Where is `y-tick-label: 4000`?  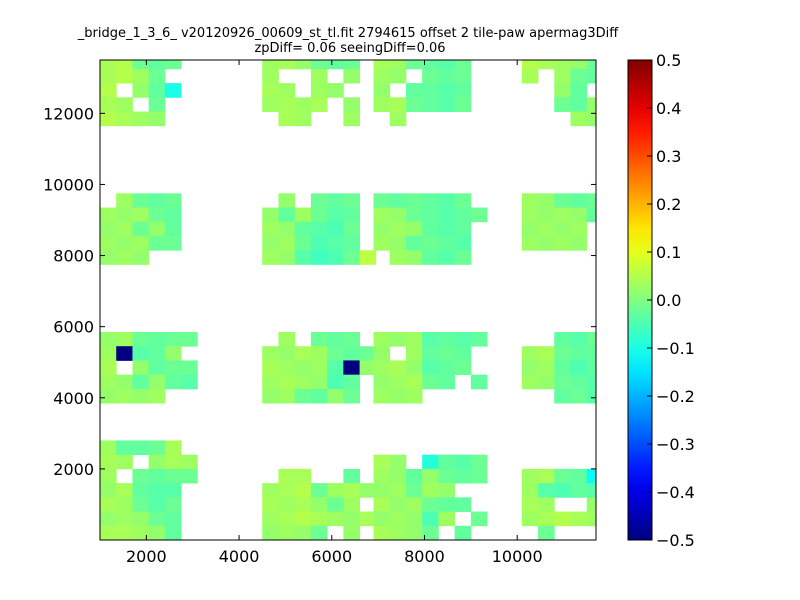
y-tick-label: 4000 is located at coordinates (73, 398).